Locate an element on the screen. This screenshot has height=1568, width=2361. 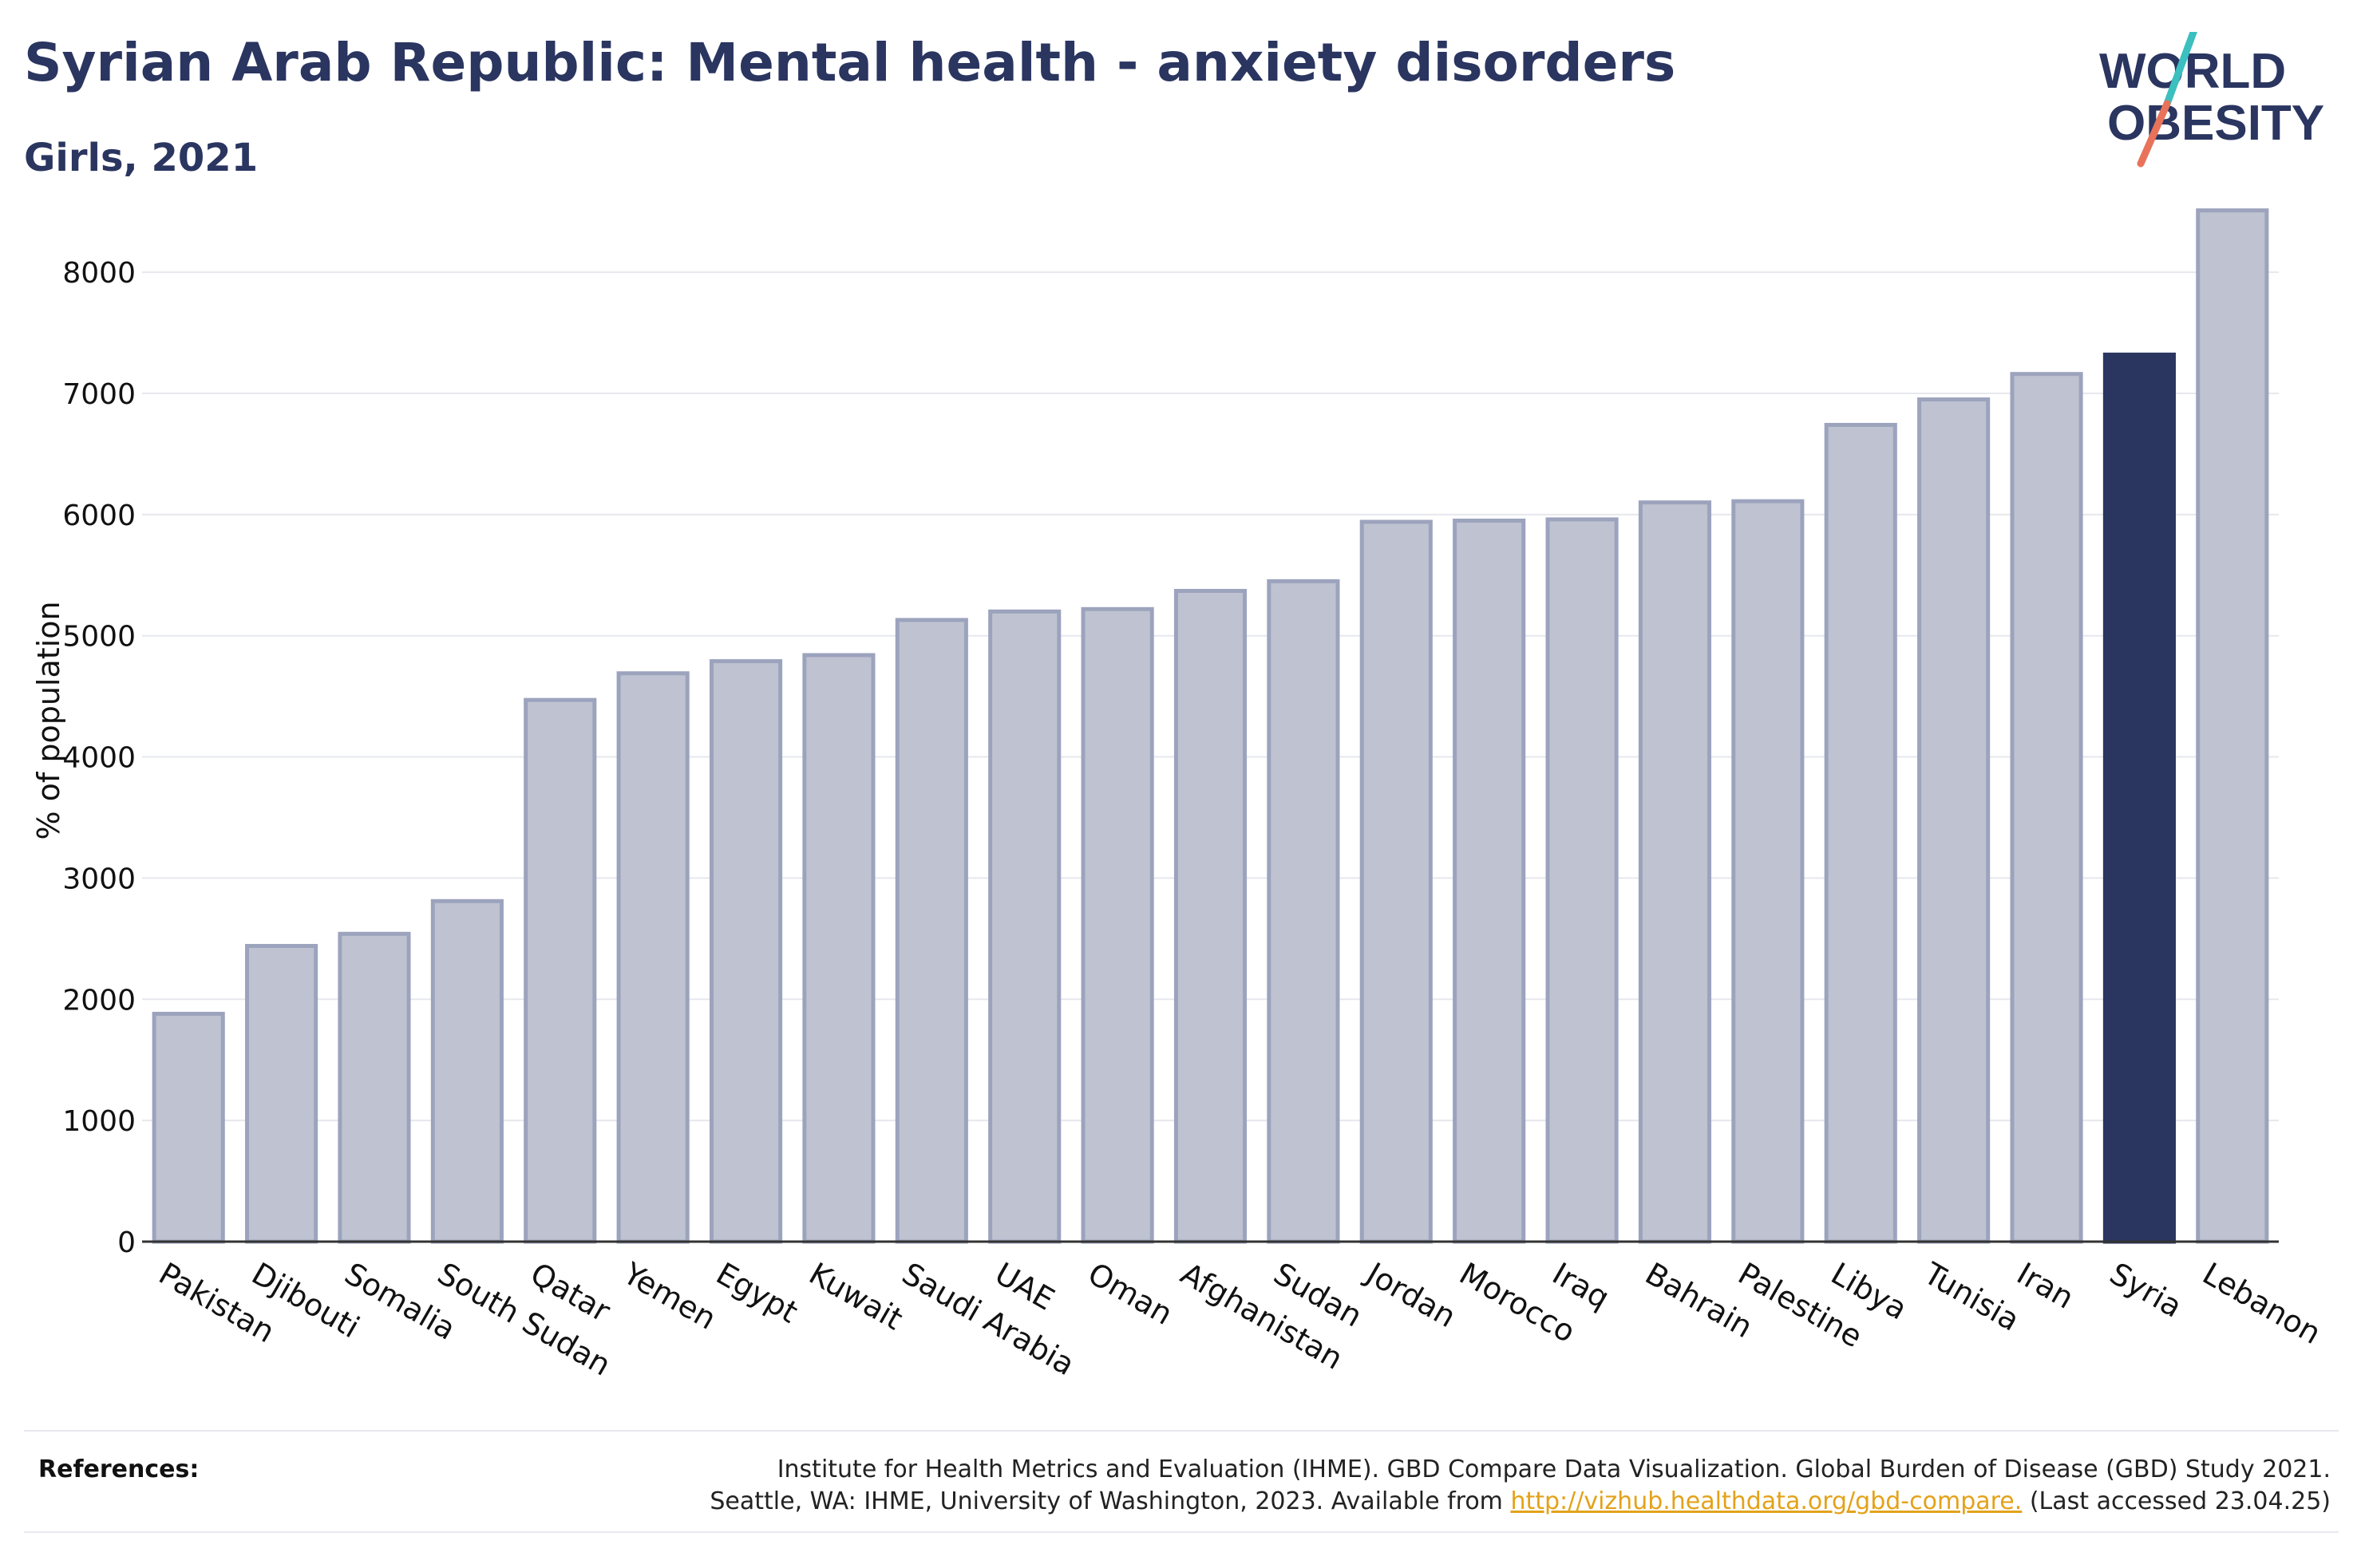
bar-libya is located at coordinates (1860, 833).